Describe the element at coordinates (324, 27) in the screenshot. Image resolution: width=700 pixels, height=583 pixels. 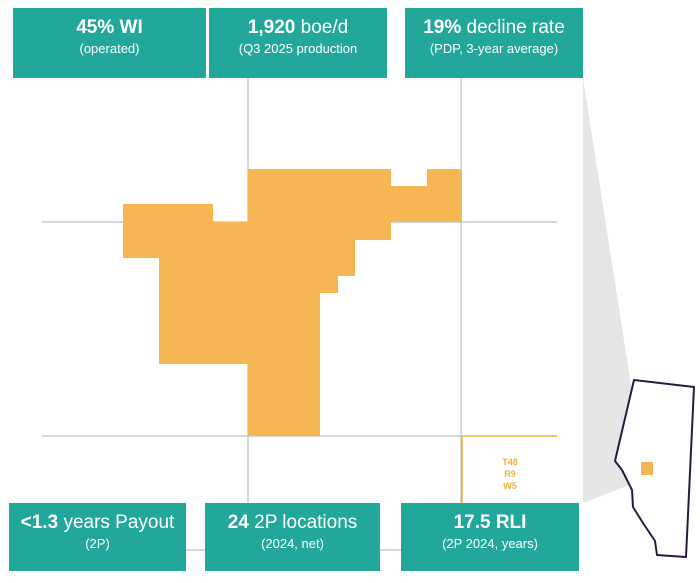
I see `stat-unit: boe/d` at that location.